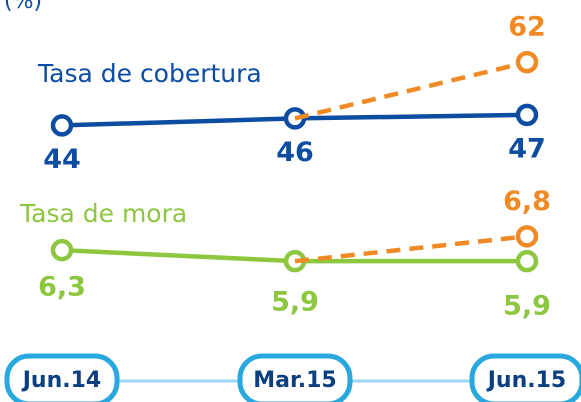 The image size is (581, 402). I want to click on data-label: 6,3, so click(62, 287).